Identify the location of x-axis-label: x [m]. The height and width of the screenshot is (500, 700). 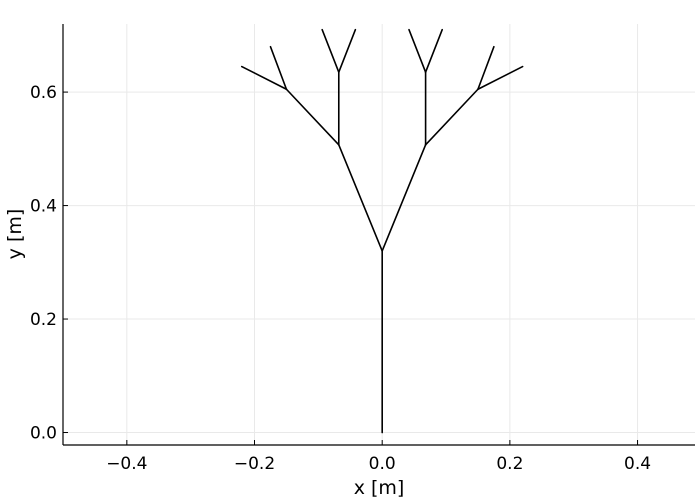
(379, 488).